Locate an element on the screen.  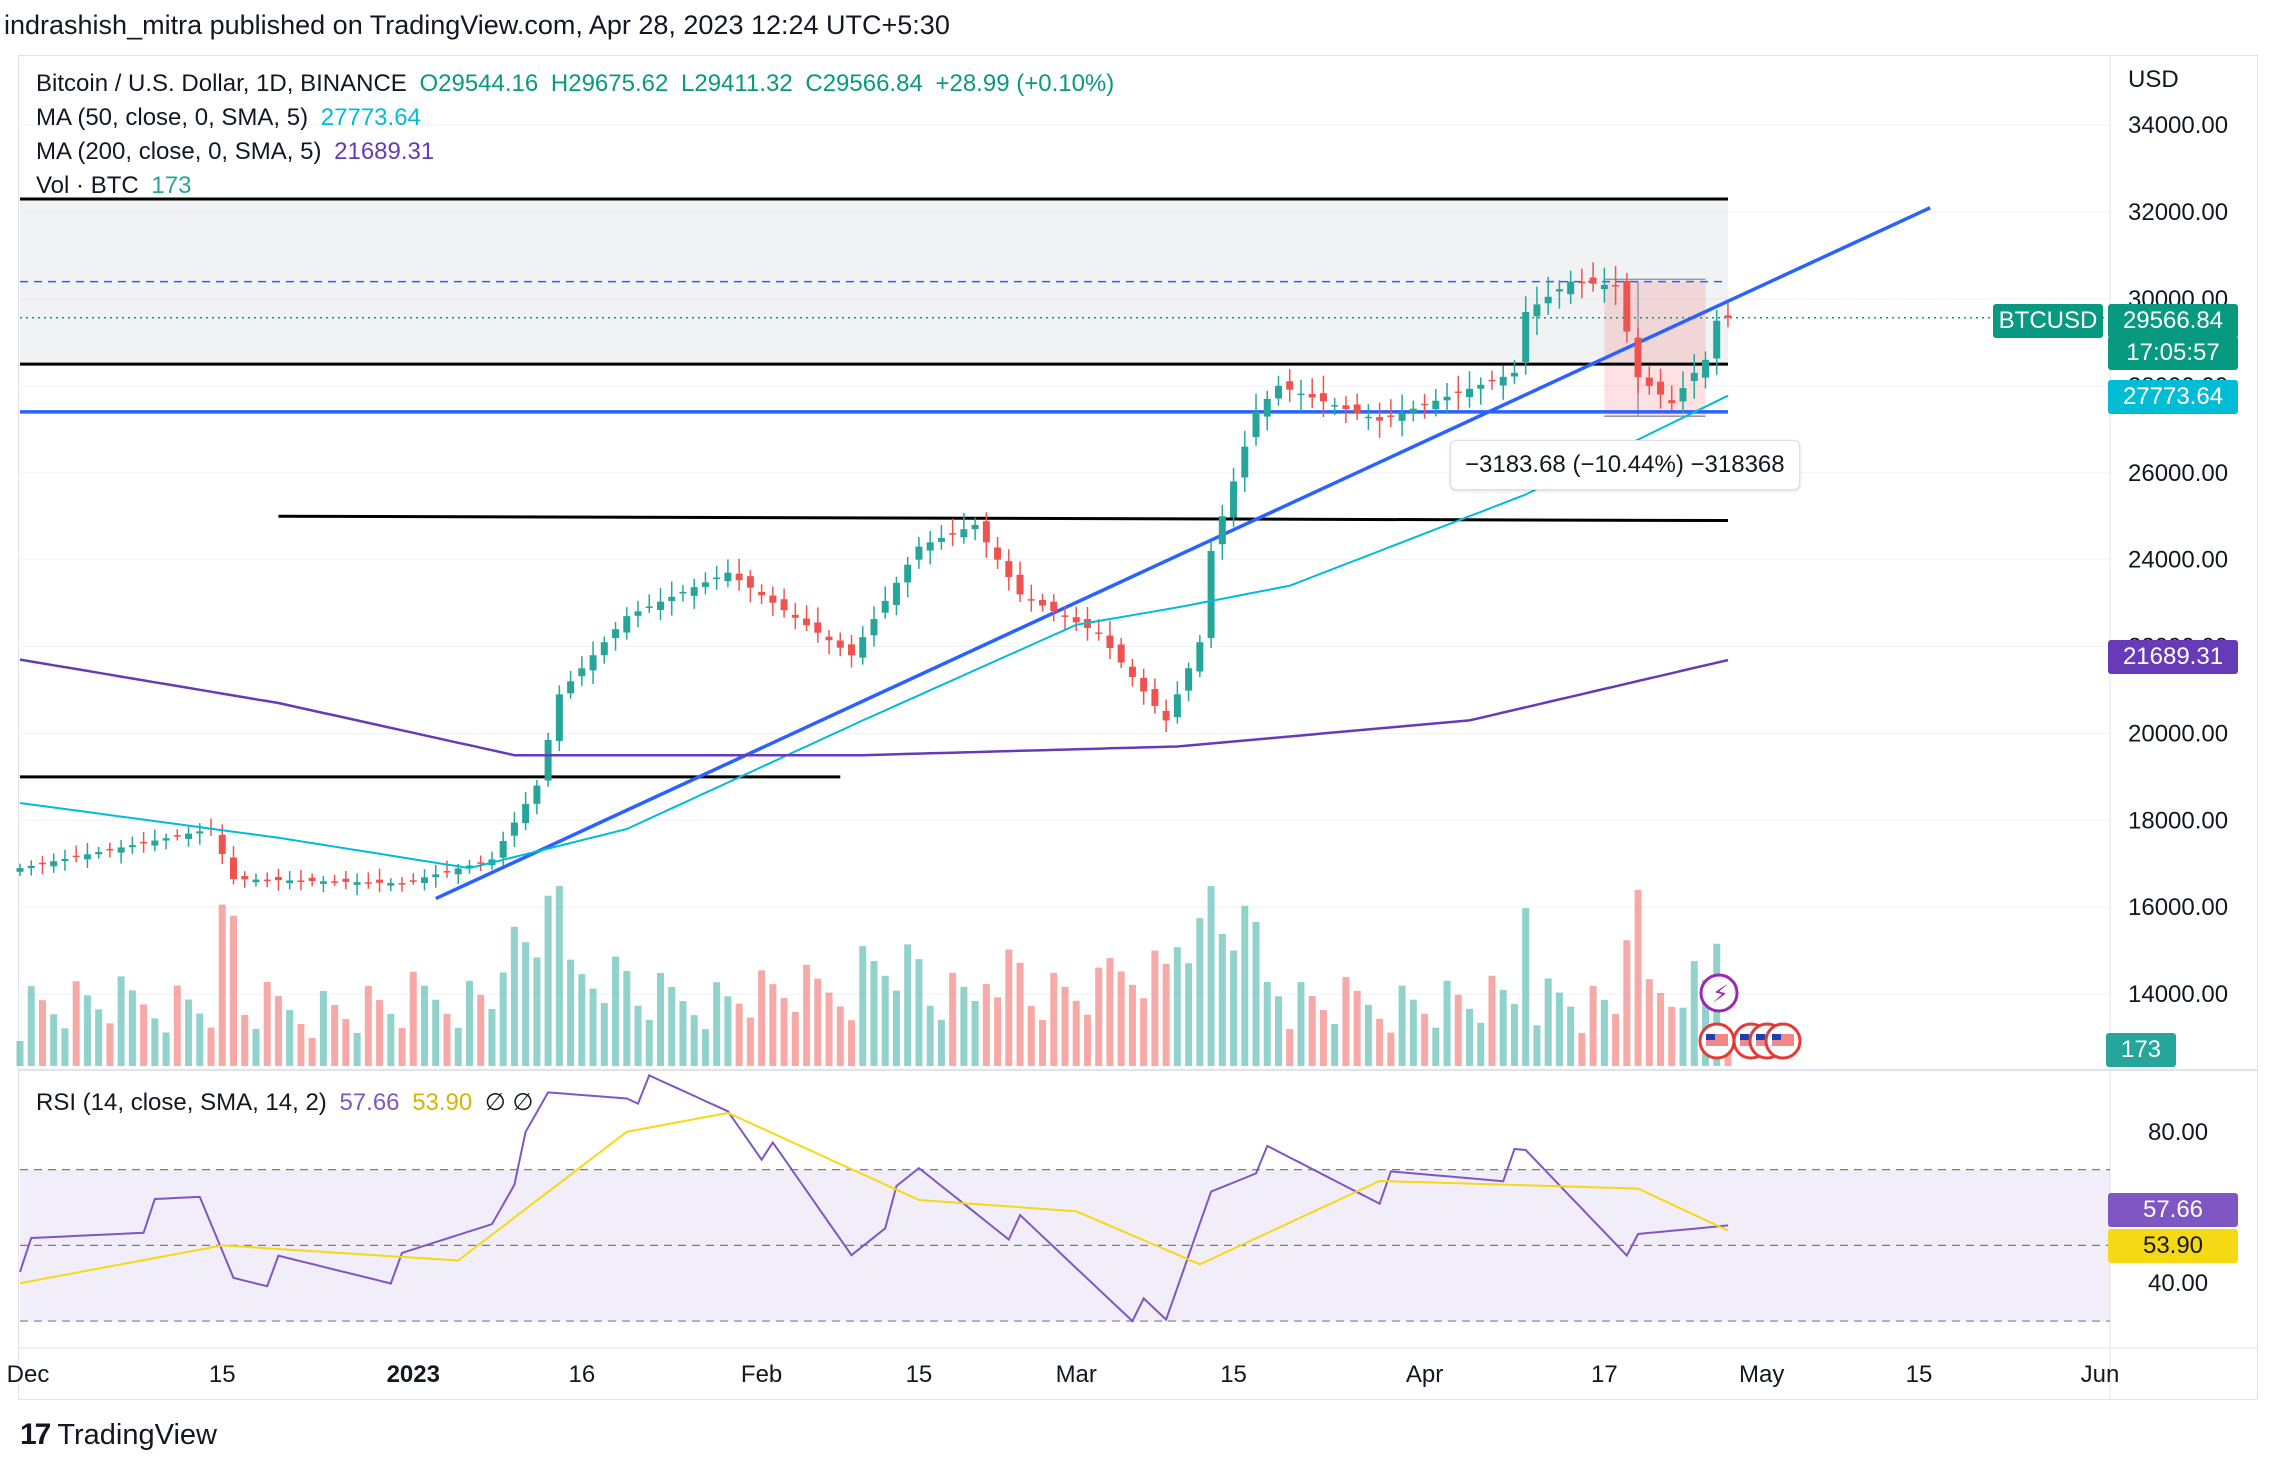
rsi-tag: 57.66 is located at coordinates (2173, 1210).